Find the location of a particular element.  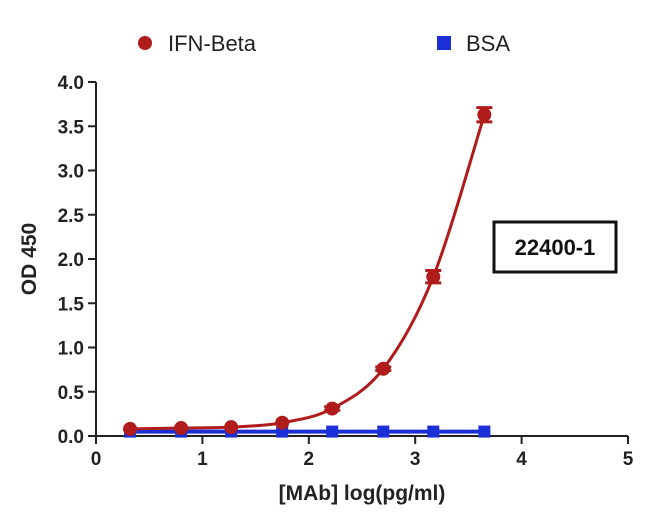

legend-label-ifn-beta: IFN-Beta is located at coordinates (212, 43).